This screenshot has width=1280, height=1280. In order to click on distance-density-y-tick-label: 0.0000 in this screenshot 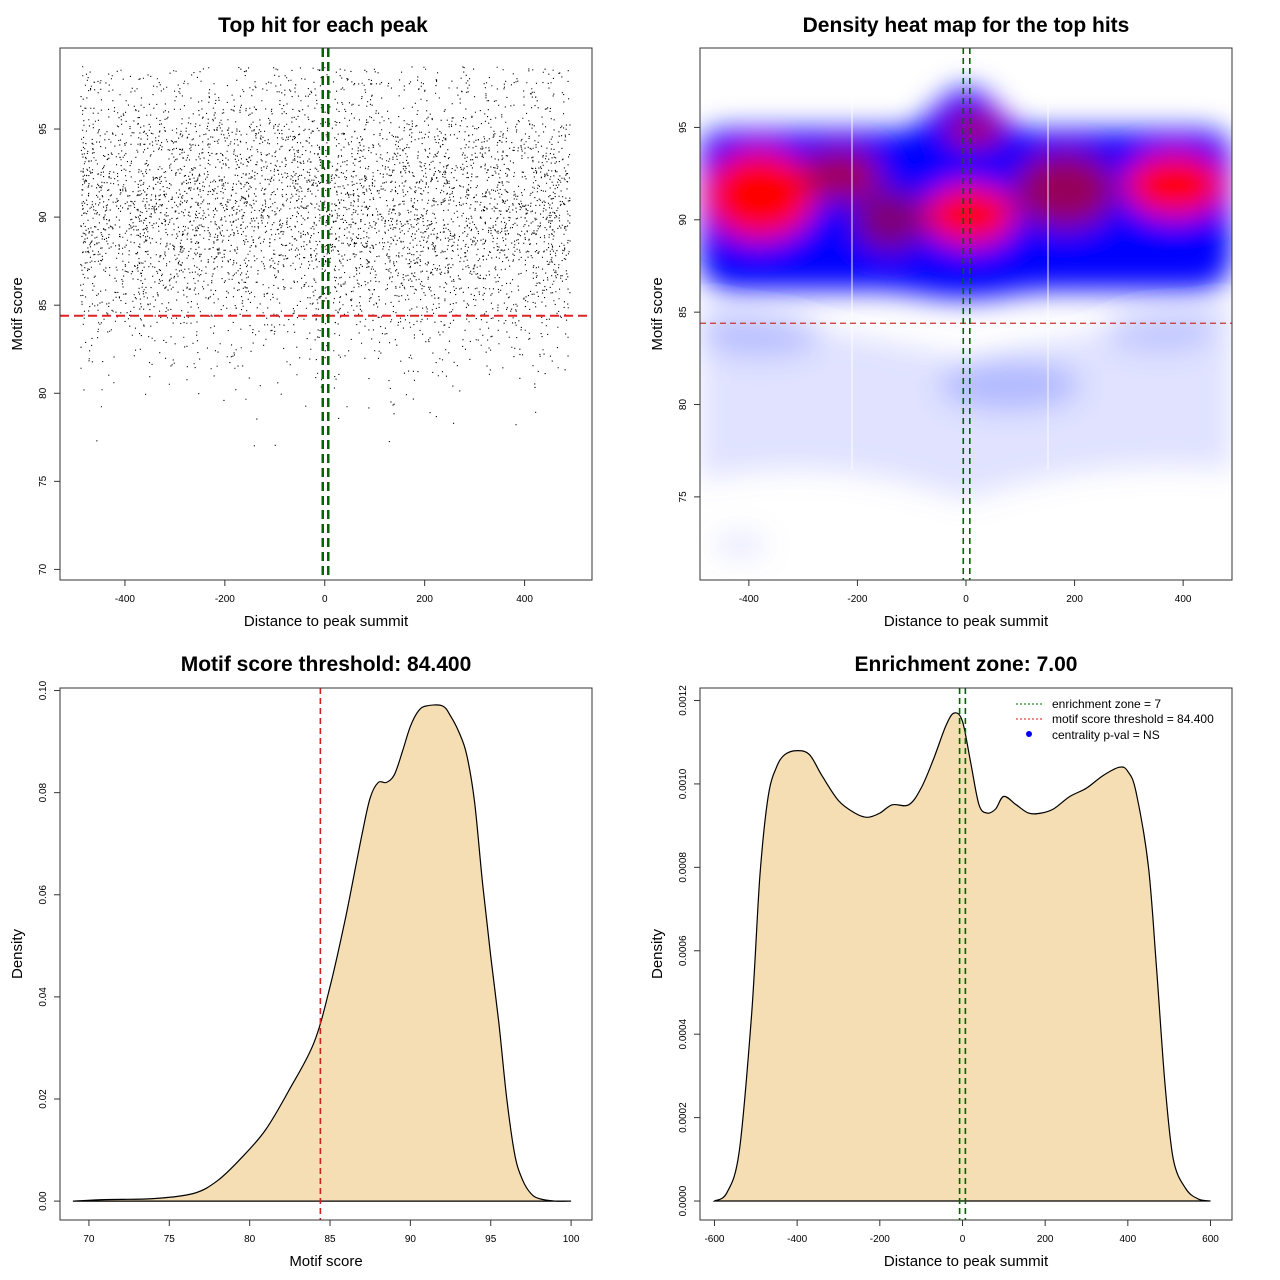, I will do `click(683, 1200)`.